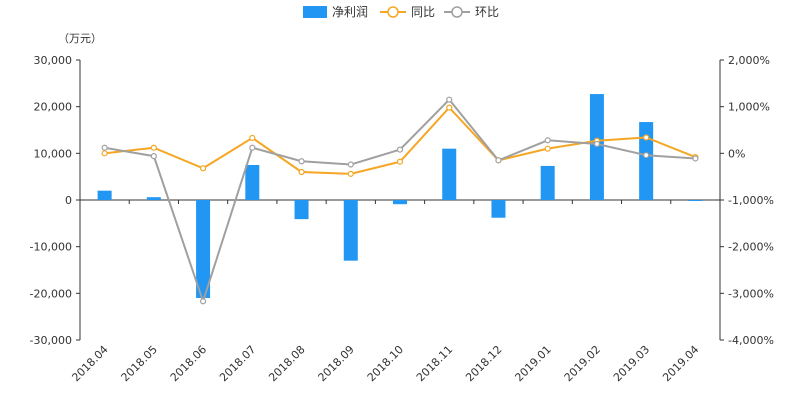 The height and width of the screenshot is (400, 800). Describe the element at coordinates (53, 60) in the screenshot. I see `left-axis-tick-label: 30,000` at that location.